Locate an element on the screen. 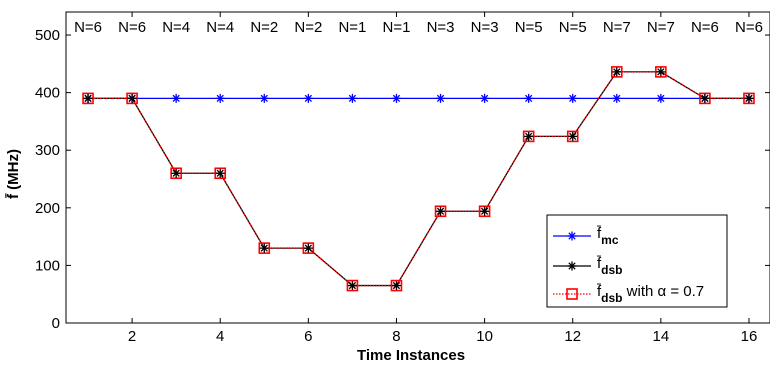 The image size is (770, 366). y-tick-label: 500 is located at coordinates (47, 35).